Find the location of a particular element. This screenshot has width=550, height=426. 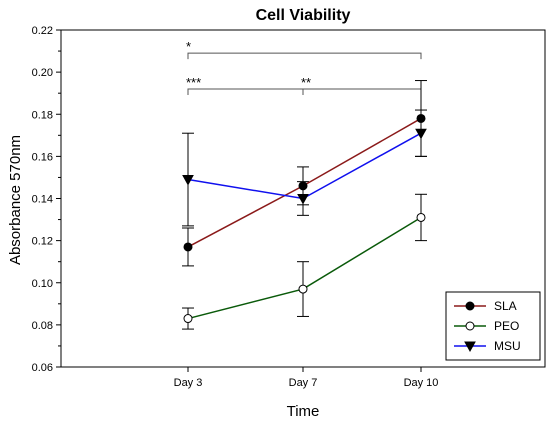

x-tick-label: Day 3 is located at coordinates (188, 383).